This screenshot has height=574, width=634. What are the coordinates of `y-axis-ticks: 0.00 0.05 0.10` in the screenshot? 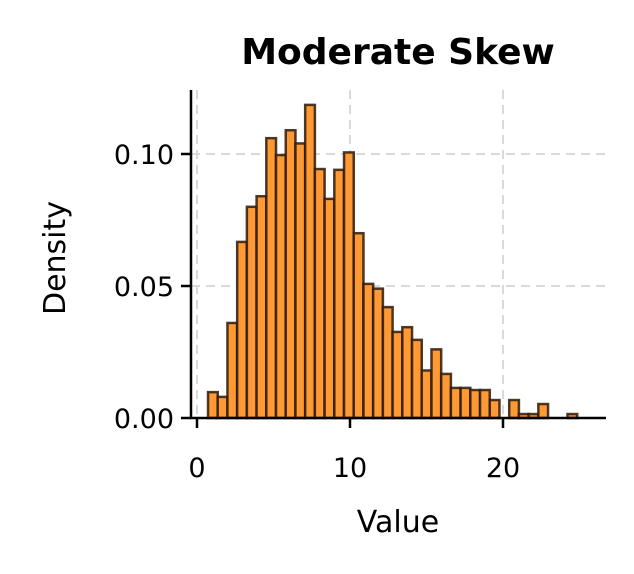 It's located at (152, 287).